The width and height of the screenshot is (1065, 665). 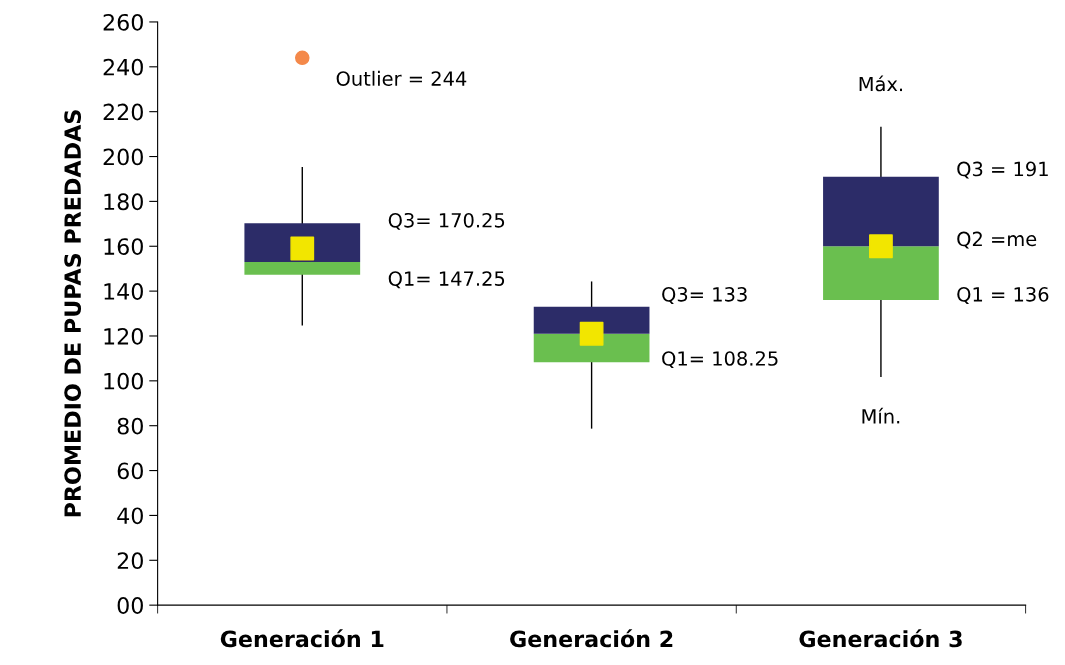 What do you see at coordinates (123, 291) in the screenshot?
I see `y-tick-label: 140` at bounding box center [123, 291].